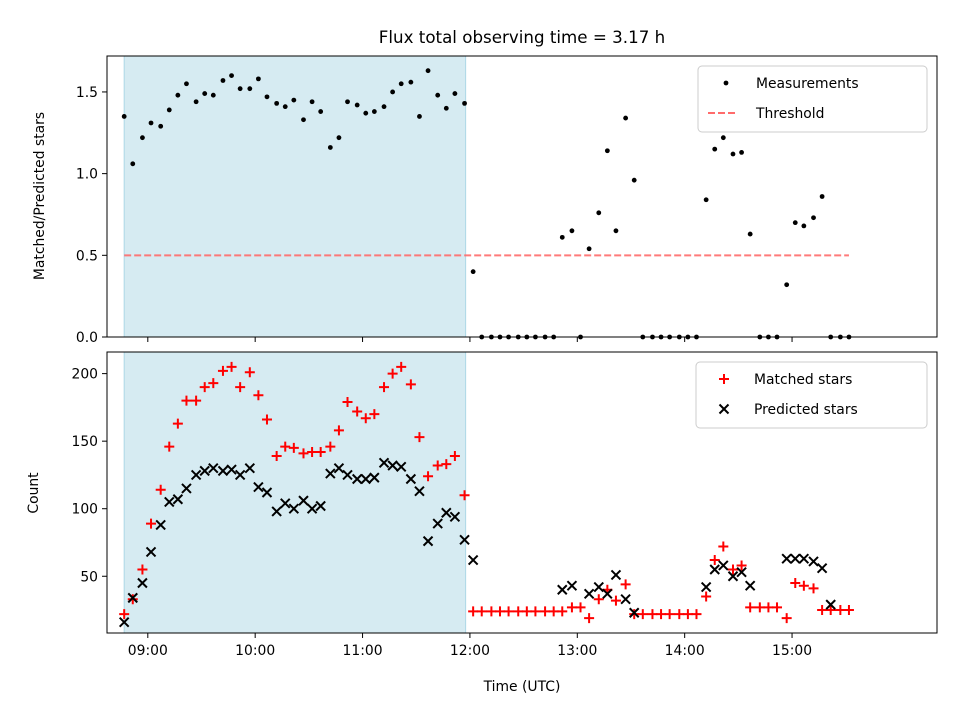 Image resolution: width=960 pixels, height=724 pixels. I want to click on y-tick-label: 150, so click(84, 442).